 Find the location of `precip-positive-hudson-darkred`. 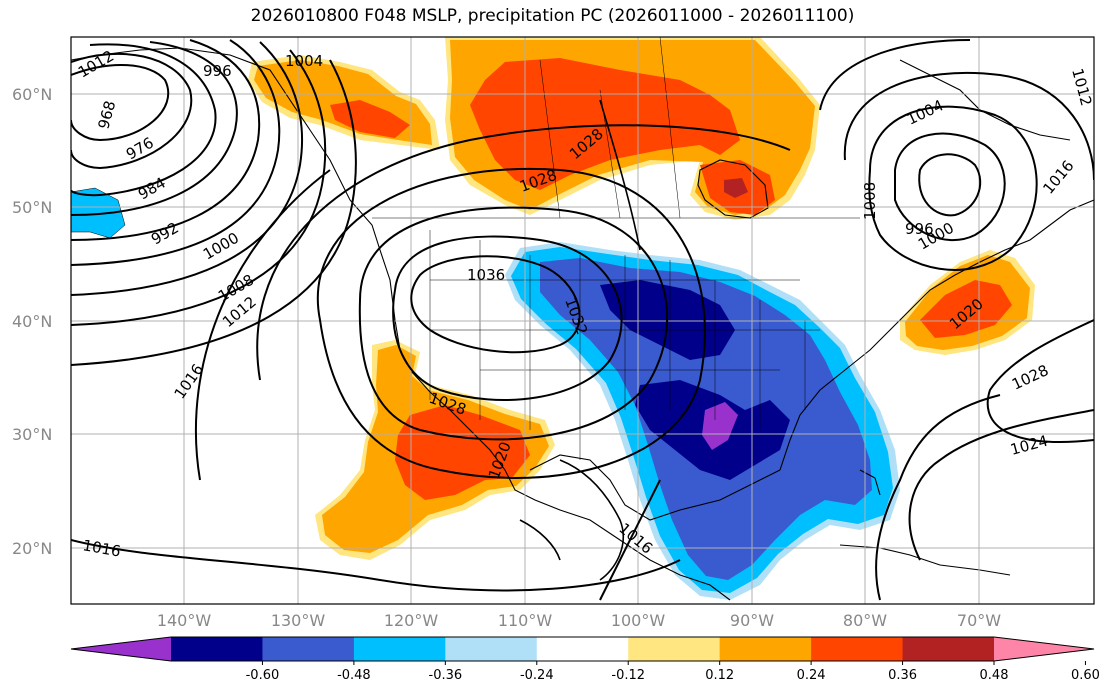

precip-positive-hudson-darkred is located at coordinates (736, 188).